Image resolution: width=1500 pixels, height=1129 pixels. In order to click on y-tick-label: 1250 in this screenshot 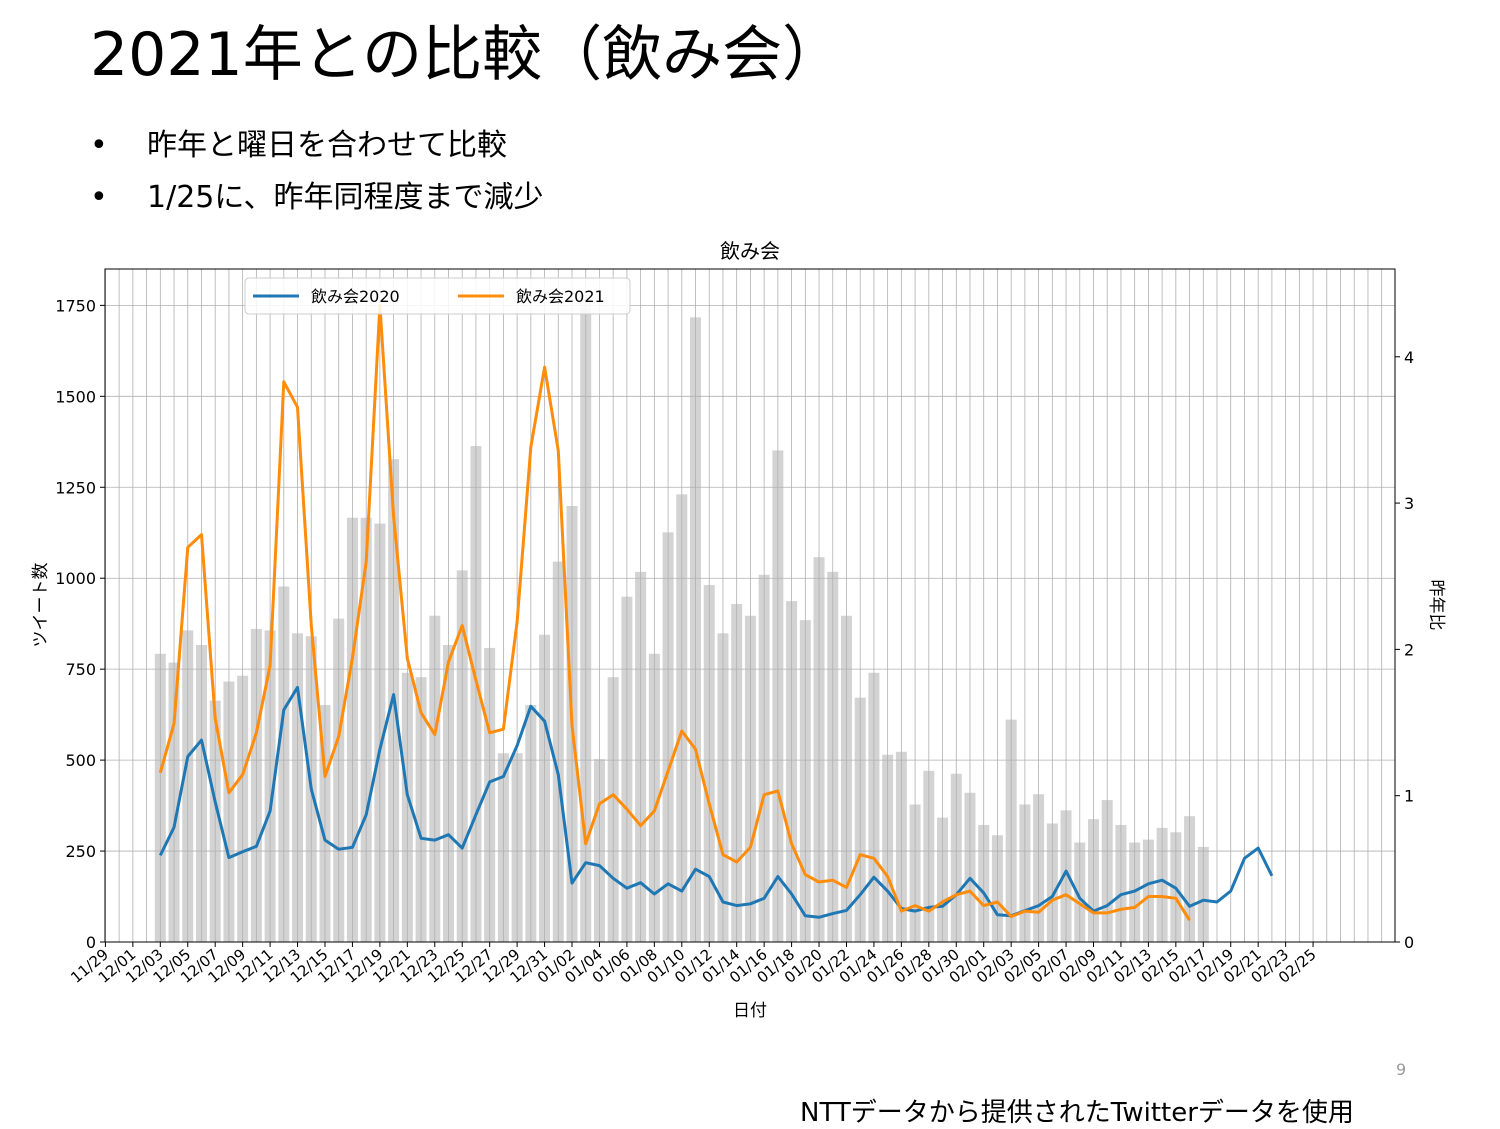, I will do `click(75, 487)`.